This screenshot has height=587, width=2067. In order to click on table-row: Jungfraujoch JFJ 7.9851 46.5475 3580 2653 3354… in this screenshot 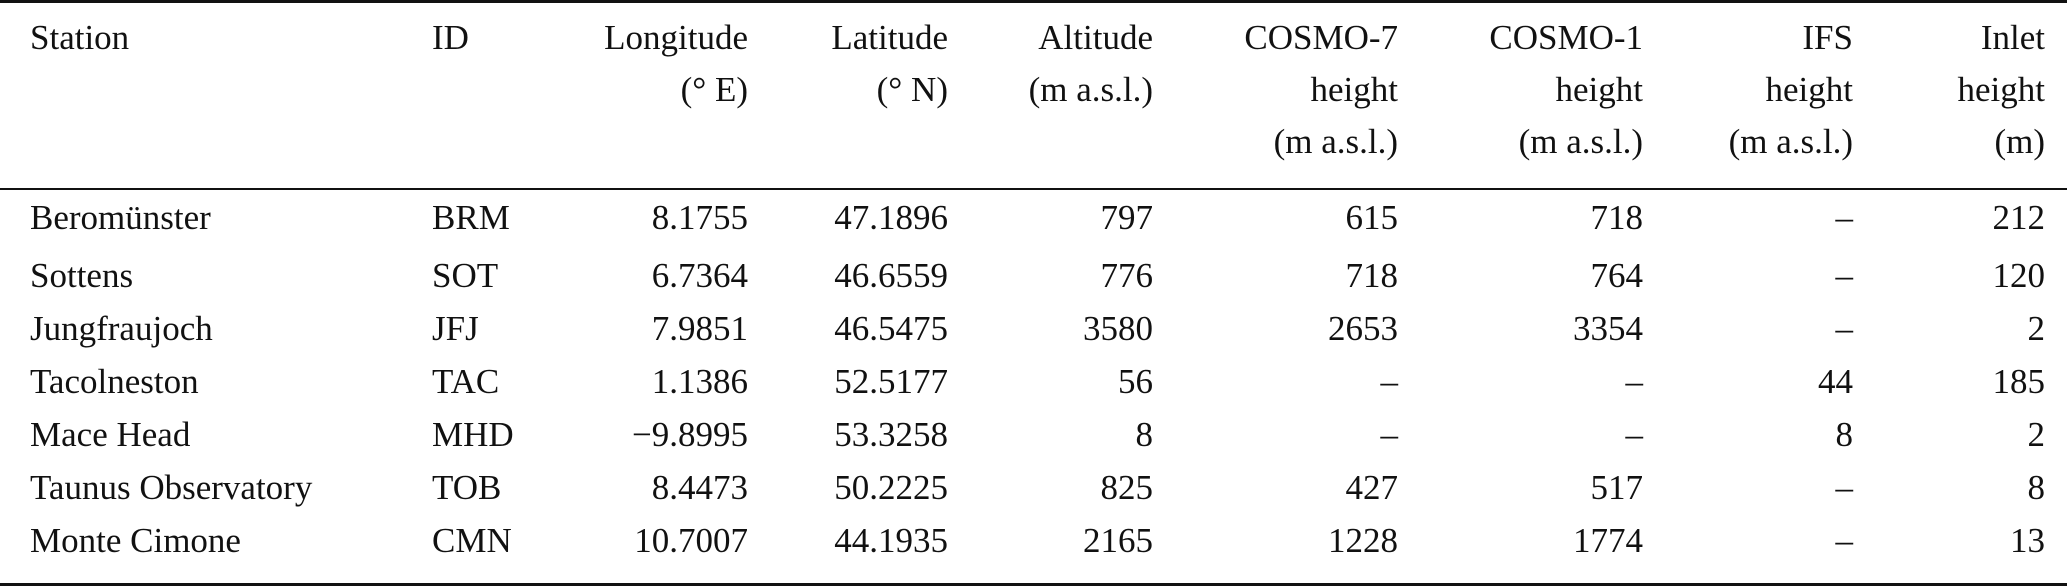, I will do `click(1033, 328)`.